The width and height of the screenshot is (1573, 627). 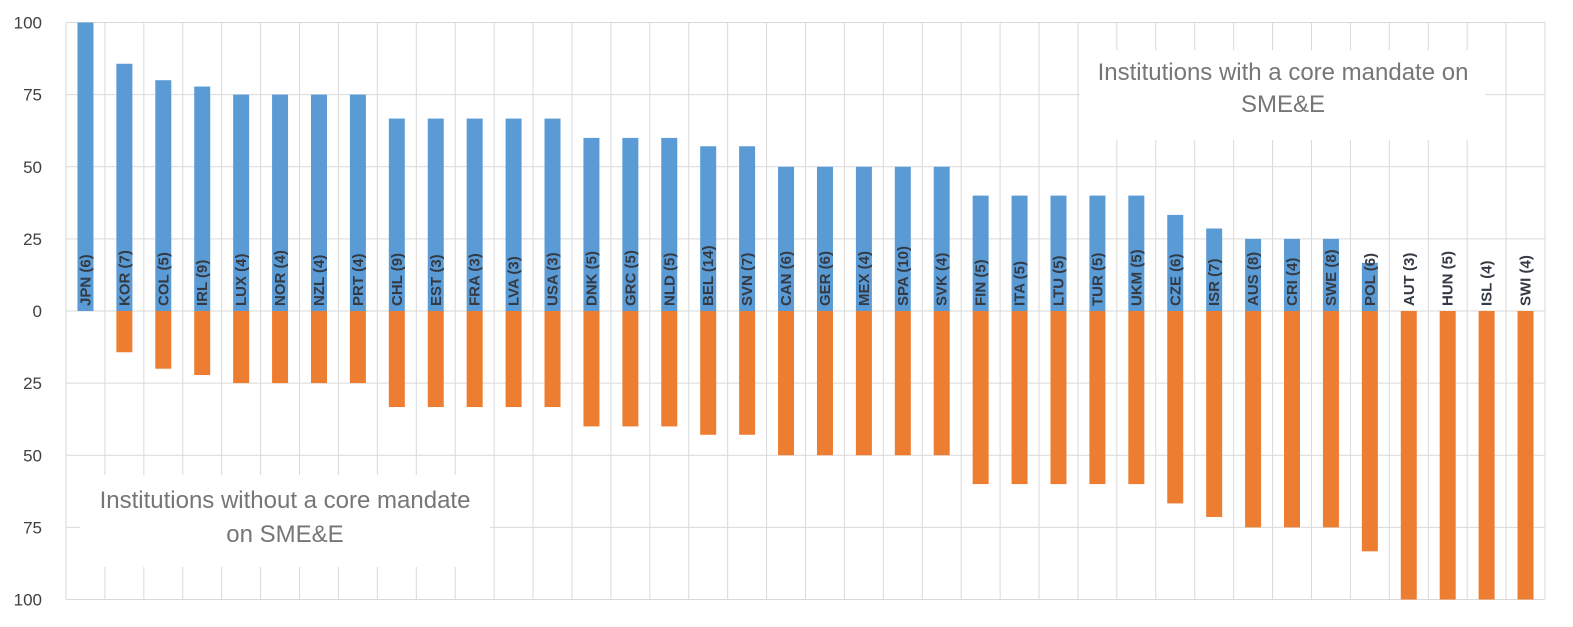 What do you see at coordinates (280, 278) in the screenshot?
I see `category-label: NOR (4)` at bounding box center [280, 278].